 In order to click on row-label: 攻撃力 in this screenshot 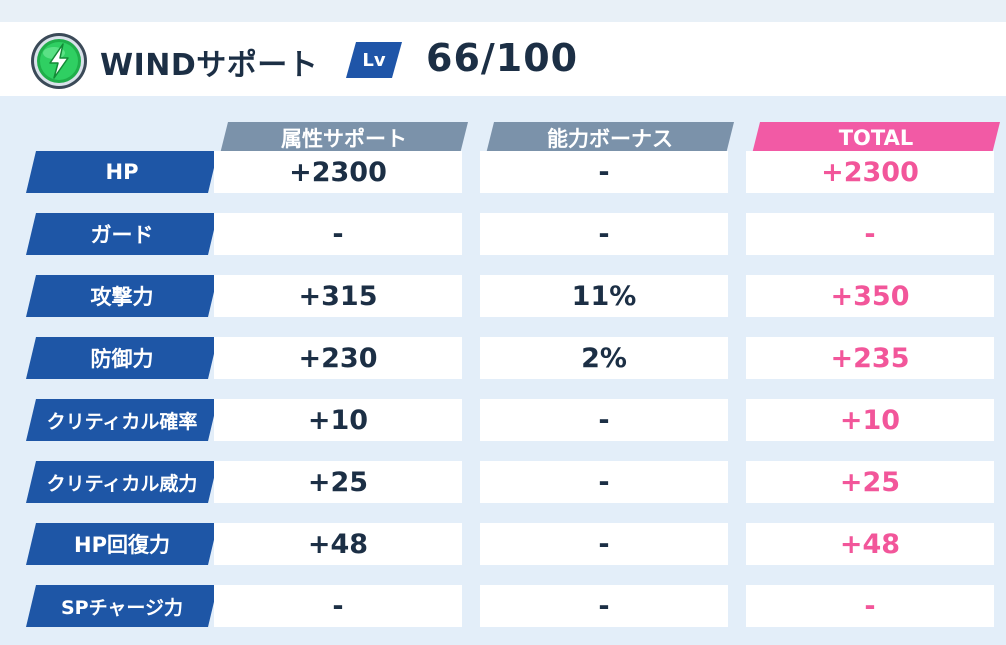, I will do `click(122, 296)`.